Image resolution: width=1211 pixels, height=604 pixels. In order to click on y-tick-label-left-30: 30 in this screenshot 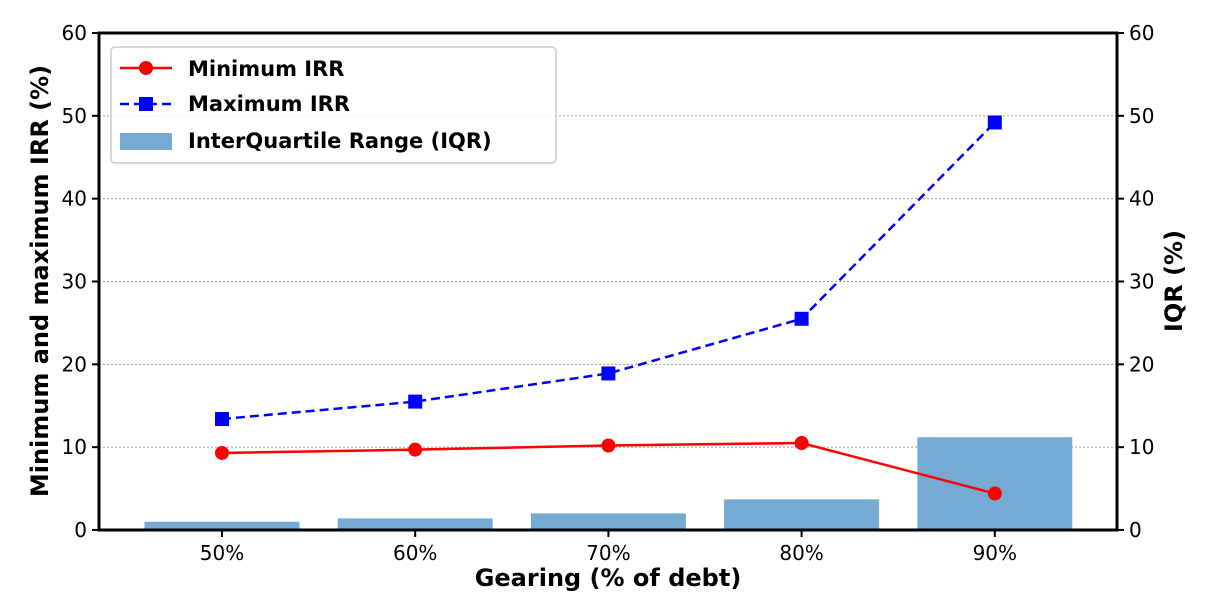, I will do `click(74, 282)`.